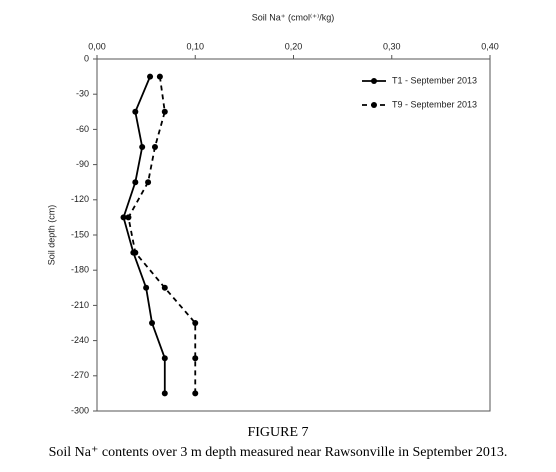 This screenshot has height=472, width=556. Describe the element at coordinates (80, 270) in the screenshot. I see `y-tick-label: -180` at that location.